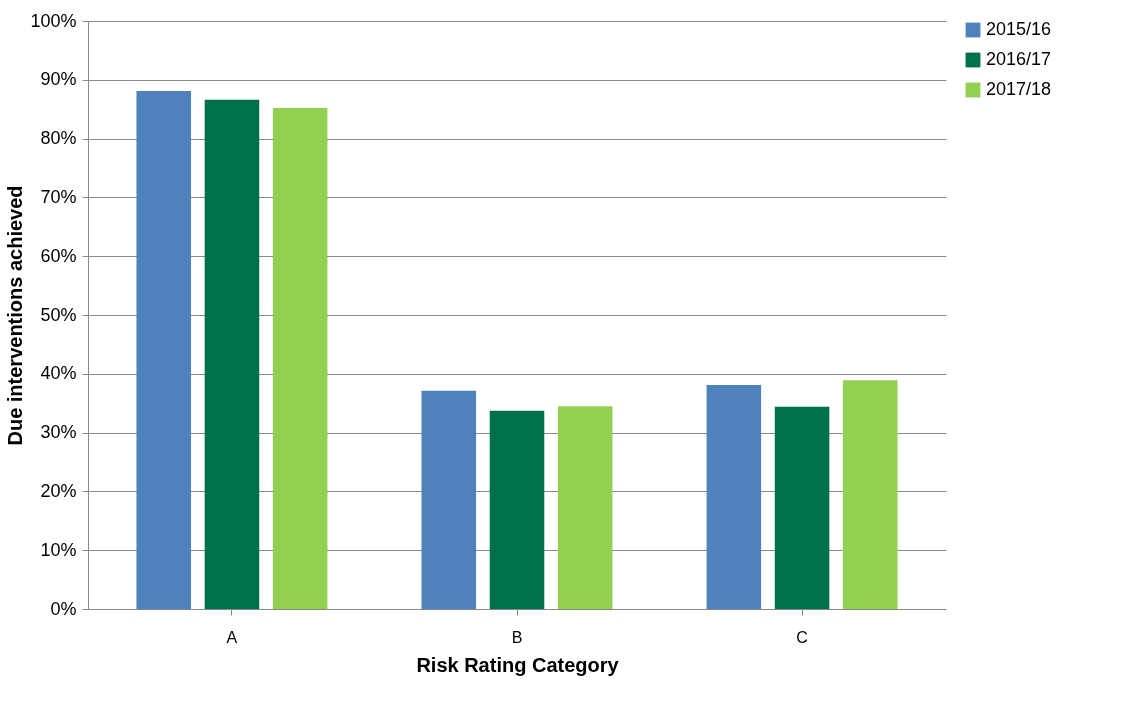 This screenshot has height=702, width=1146. What do you see at coordinates (58, 432) in the screenshot?
I see `y-tick-label: 30%` at bounding box center [58, 432].